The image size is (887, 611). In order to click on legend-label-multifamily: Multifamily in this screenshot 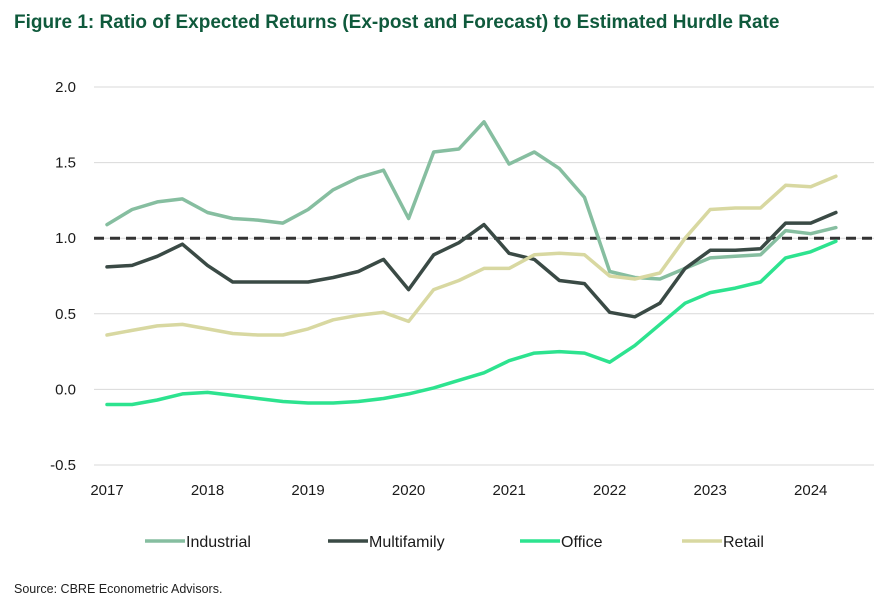, I will do `click(407, 542)`.